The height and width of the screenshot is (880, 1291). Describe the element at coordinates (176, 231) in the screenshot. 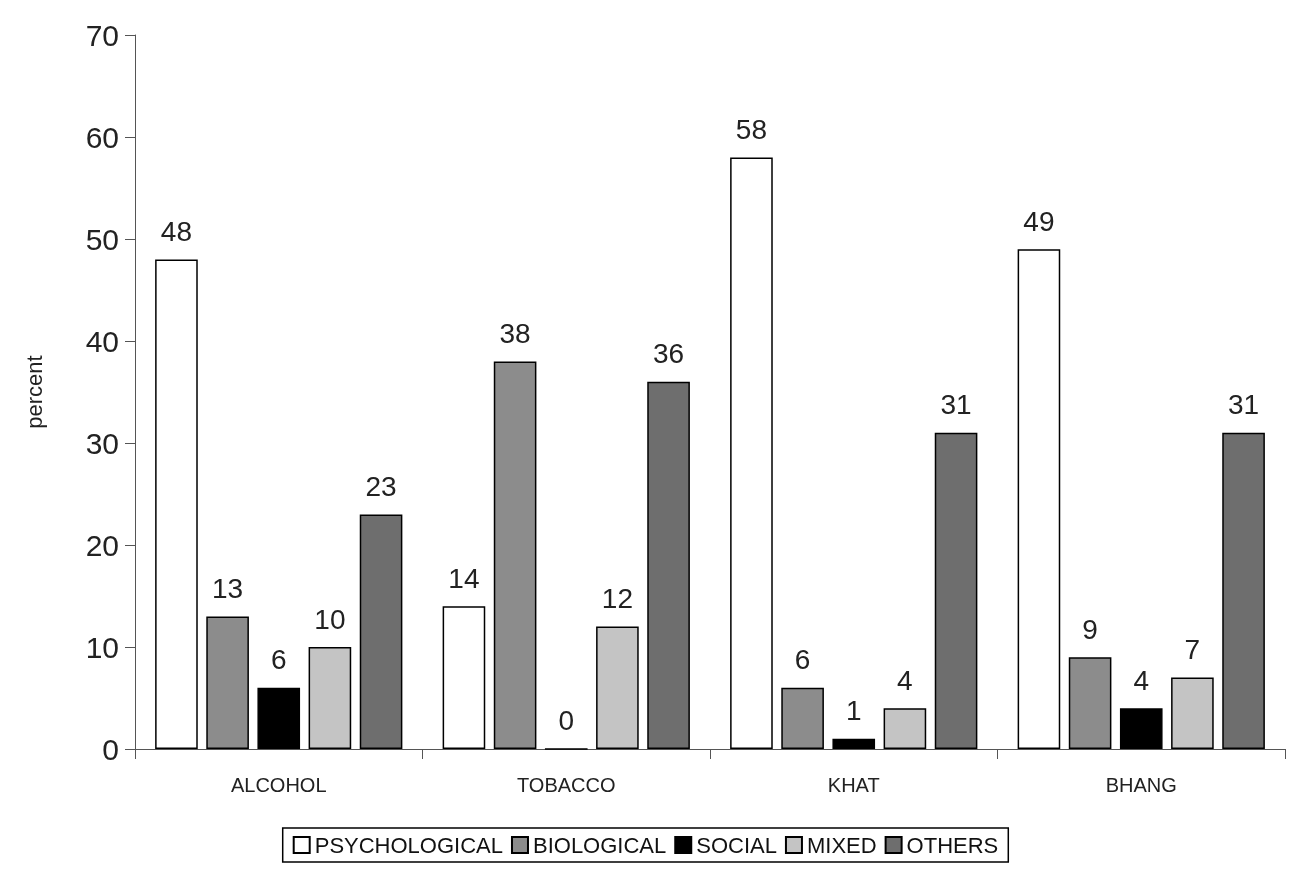

I see `data-label: 48` at that location.